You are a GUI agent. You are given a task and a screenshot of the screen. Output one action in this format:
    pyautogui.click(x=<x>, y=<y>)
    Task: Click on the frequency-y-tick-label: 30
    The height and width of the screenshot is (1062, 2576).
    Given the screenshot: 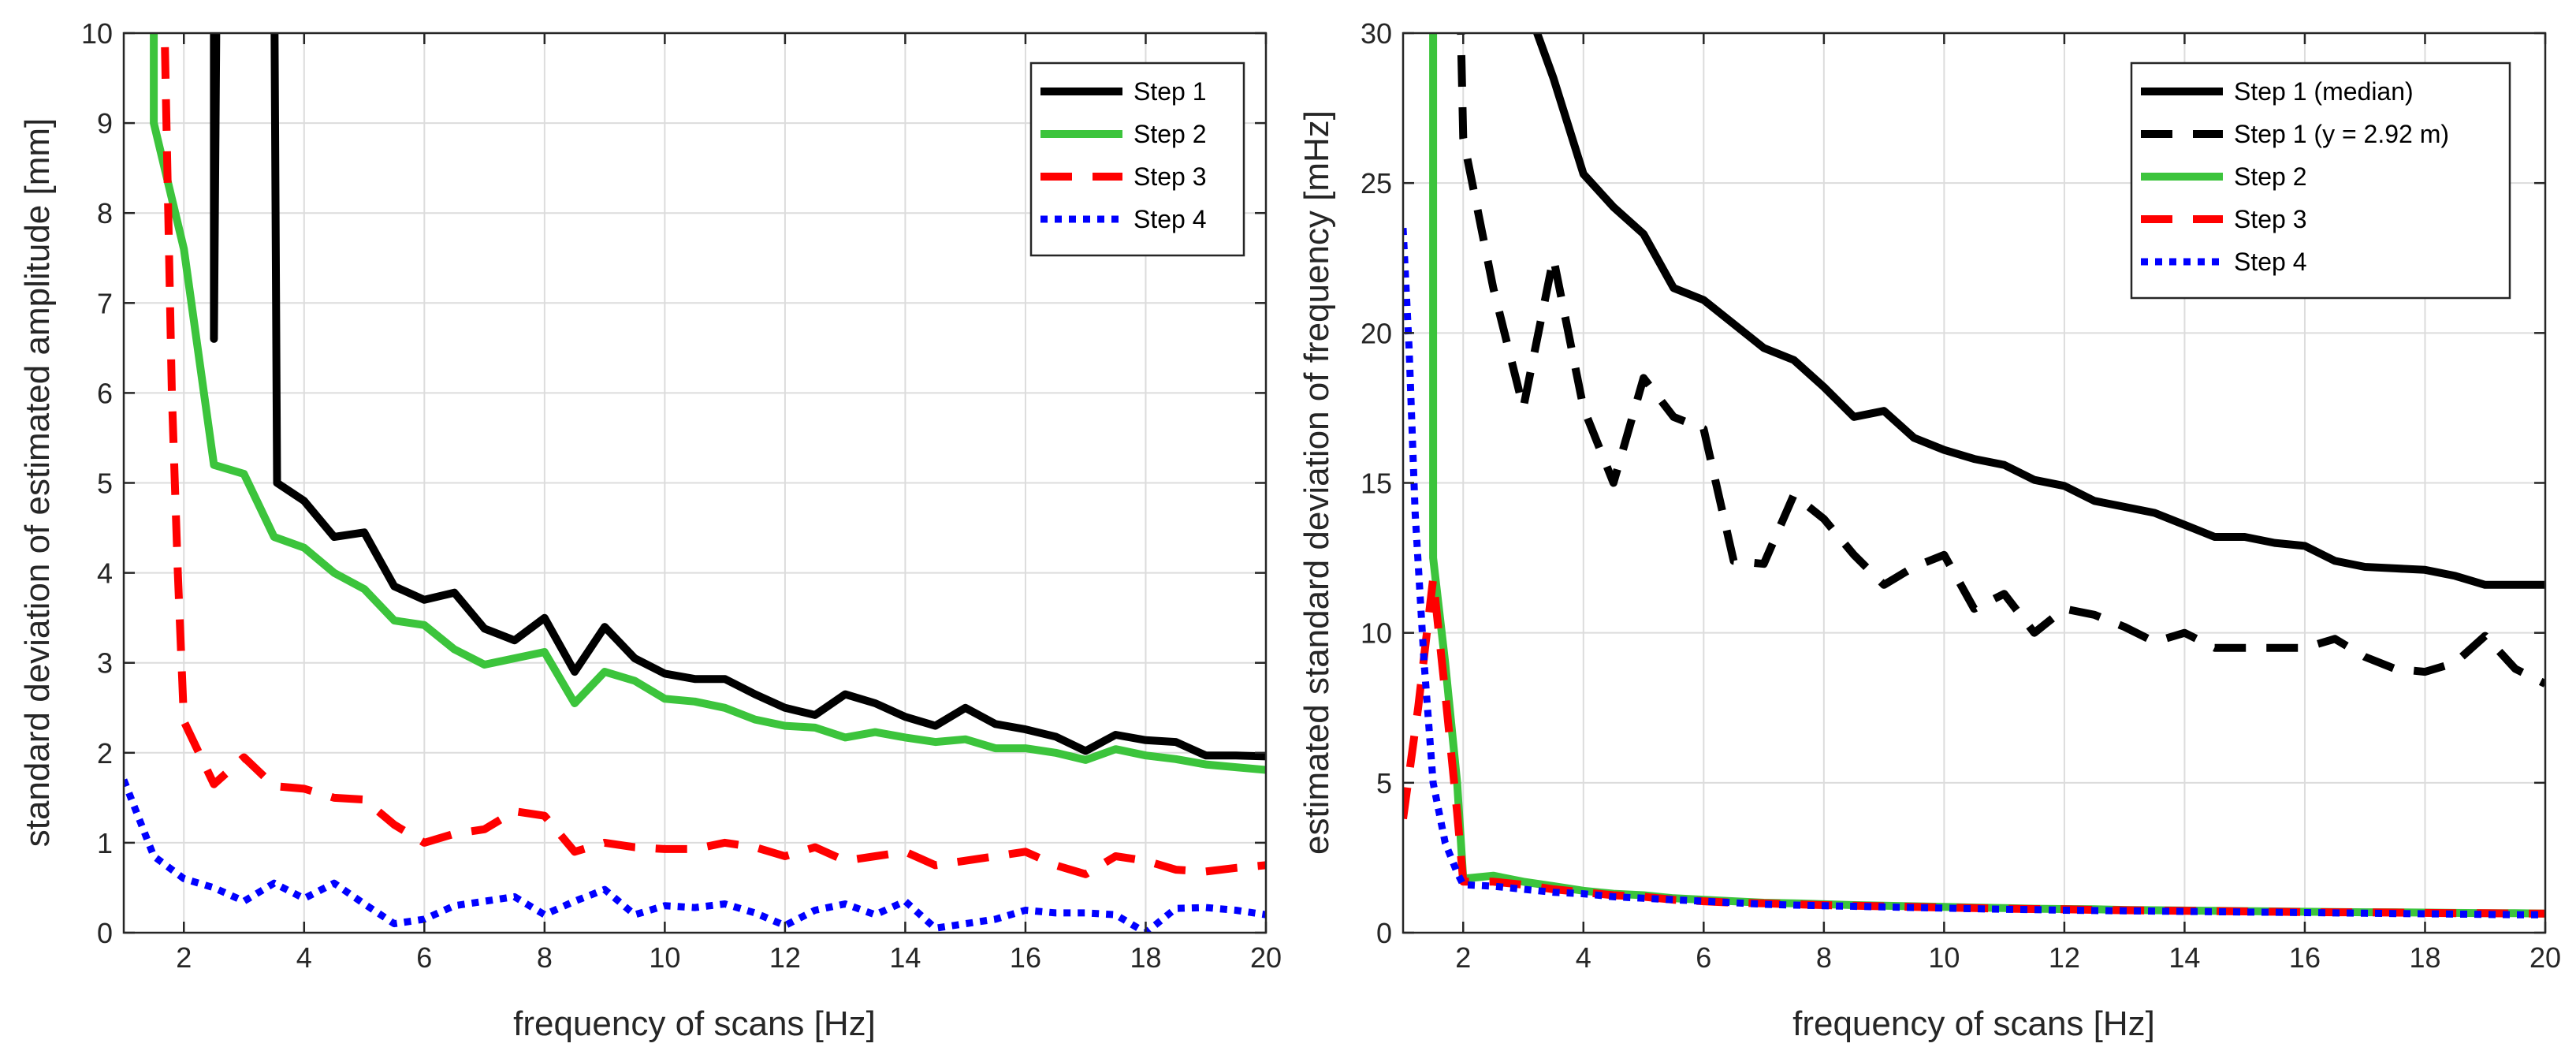 What is the action you would take?
    pyautogui.click(x=1376, y=33)
    